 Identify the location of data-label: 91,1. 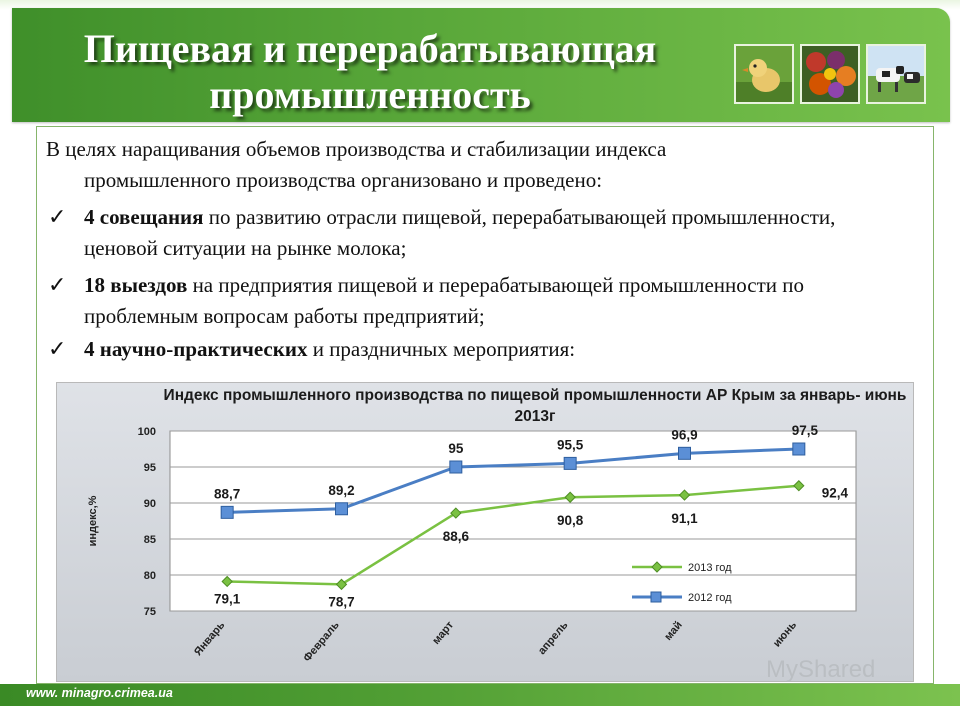
(684, 518).